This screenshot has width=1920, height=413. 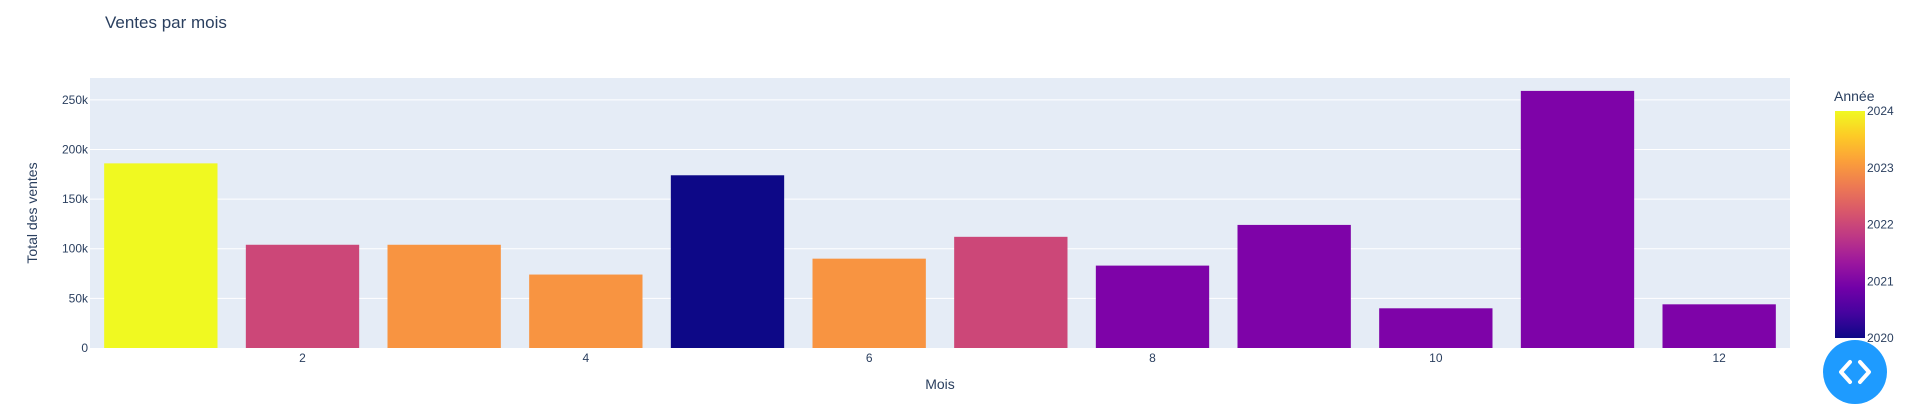 What do you see at coordinates (940, 384) in the screenshot?
I see `x-axis-title: Mois` at bounding box center [940, 384].